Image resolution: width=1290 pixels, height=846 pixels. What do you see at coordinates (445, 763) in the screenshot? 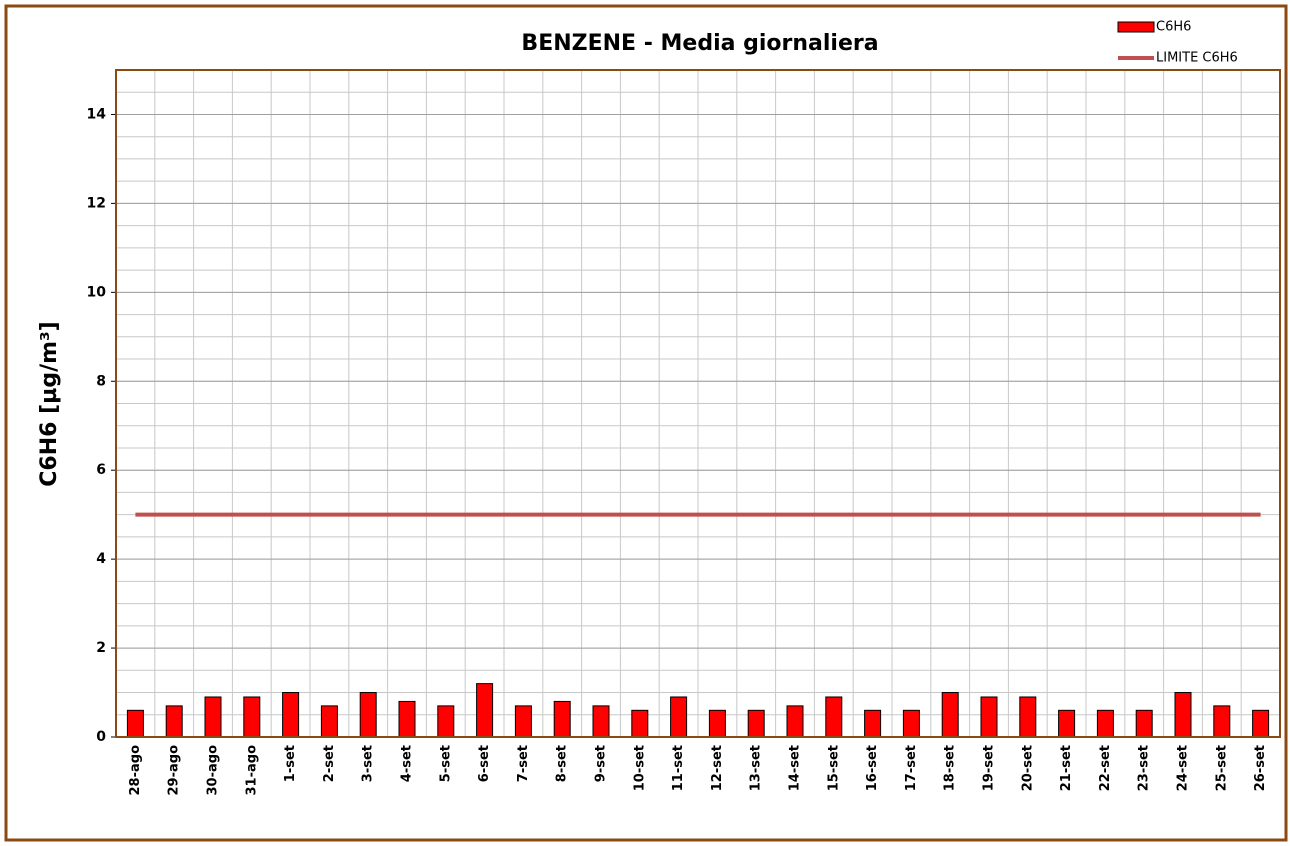
I see `x-tick-label: 5-set` at bounding box center [445, 763].